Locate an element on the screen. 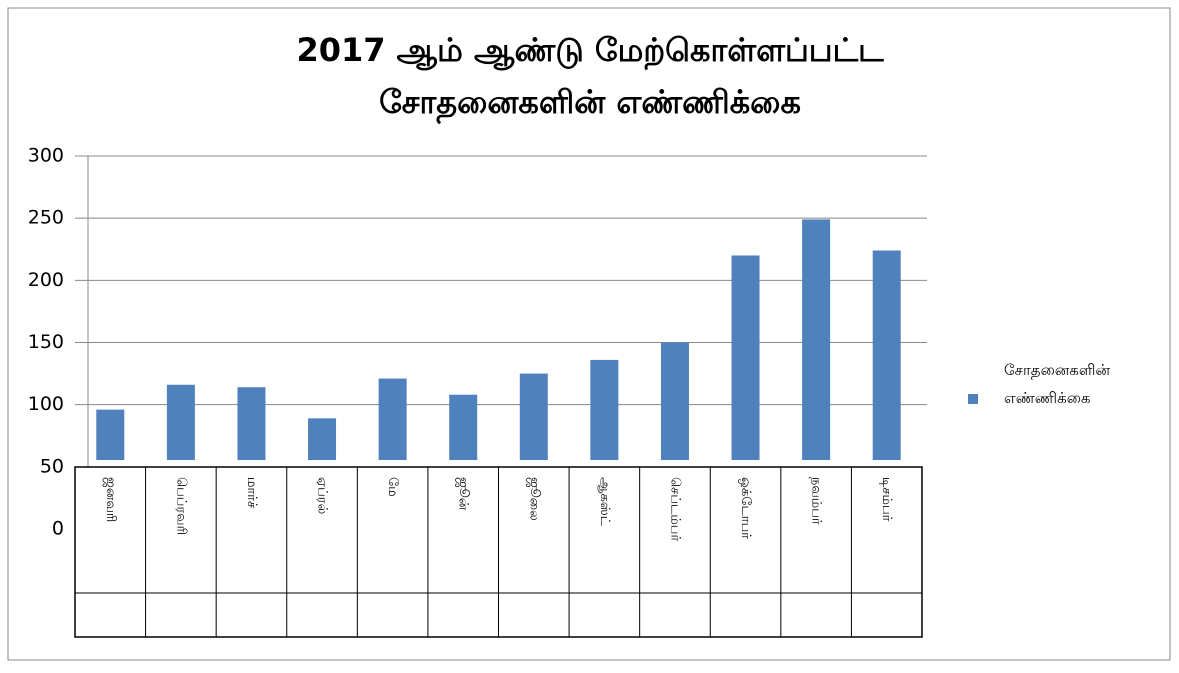  y-tick-label: 250 is located at coordinates (46, 218).